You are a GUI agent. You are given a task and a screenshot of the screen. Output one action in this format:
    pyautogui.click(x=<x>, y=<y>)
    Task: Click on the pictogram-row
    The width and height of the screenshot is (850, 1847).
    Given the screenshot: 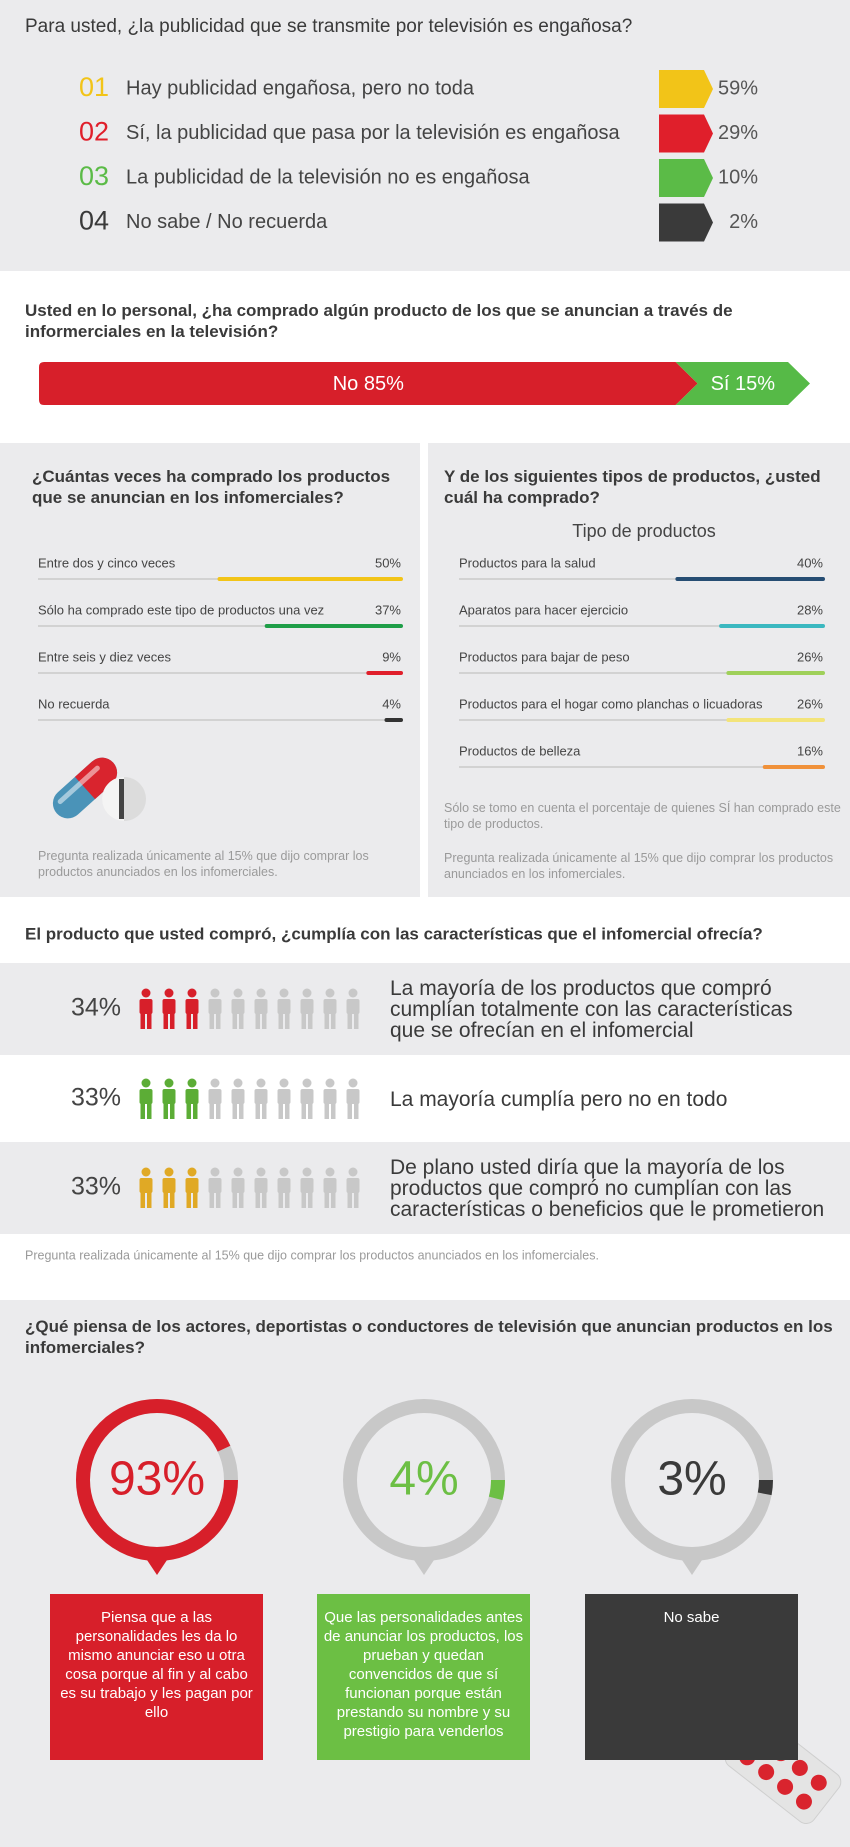 What is the action you would take?
    pyautogui.click(x=249, y=1187)
    